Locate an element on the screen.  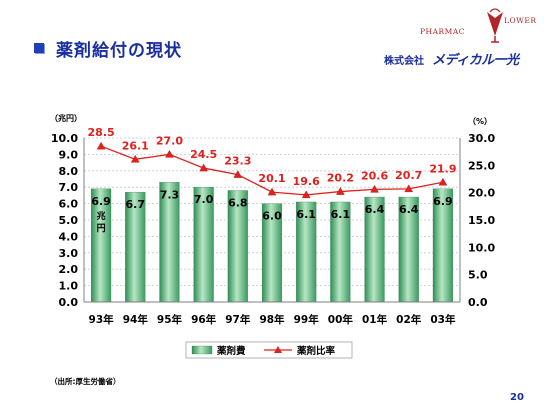
slide-title: 薬剤給付の現状 is located at coordinates (119, 51).